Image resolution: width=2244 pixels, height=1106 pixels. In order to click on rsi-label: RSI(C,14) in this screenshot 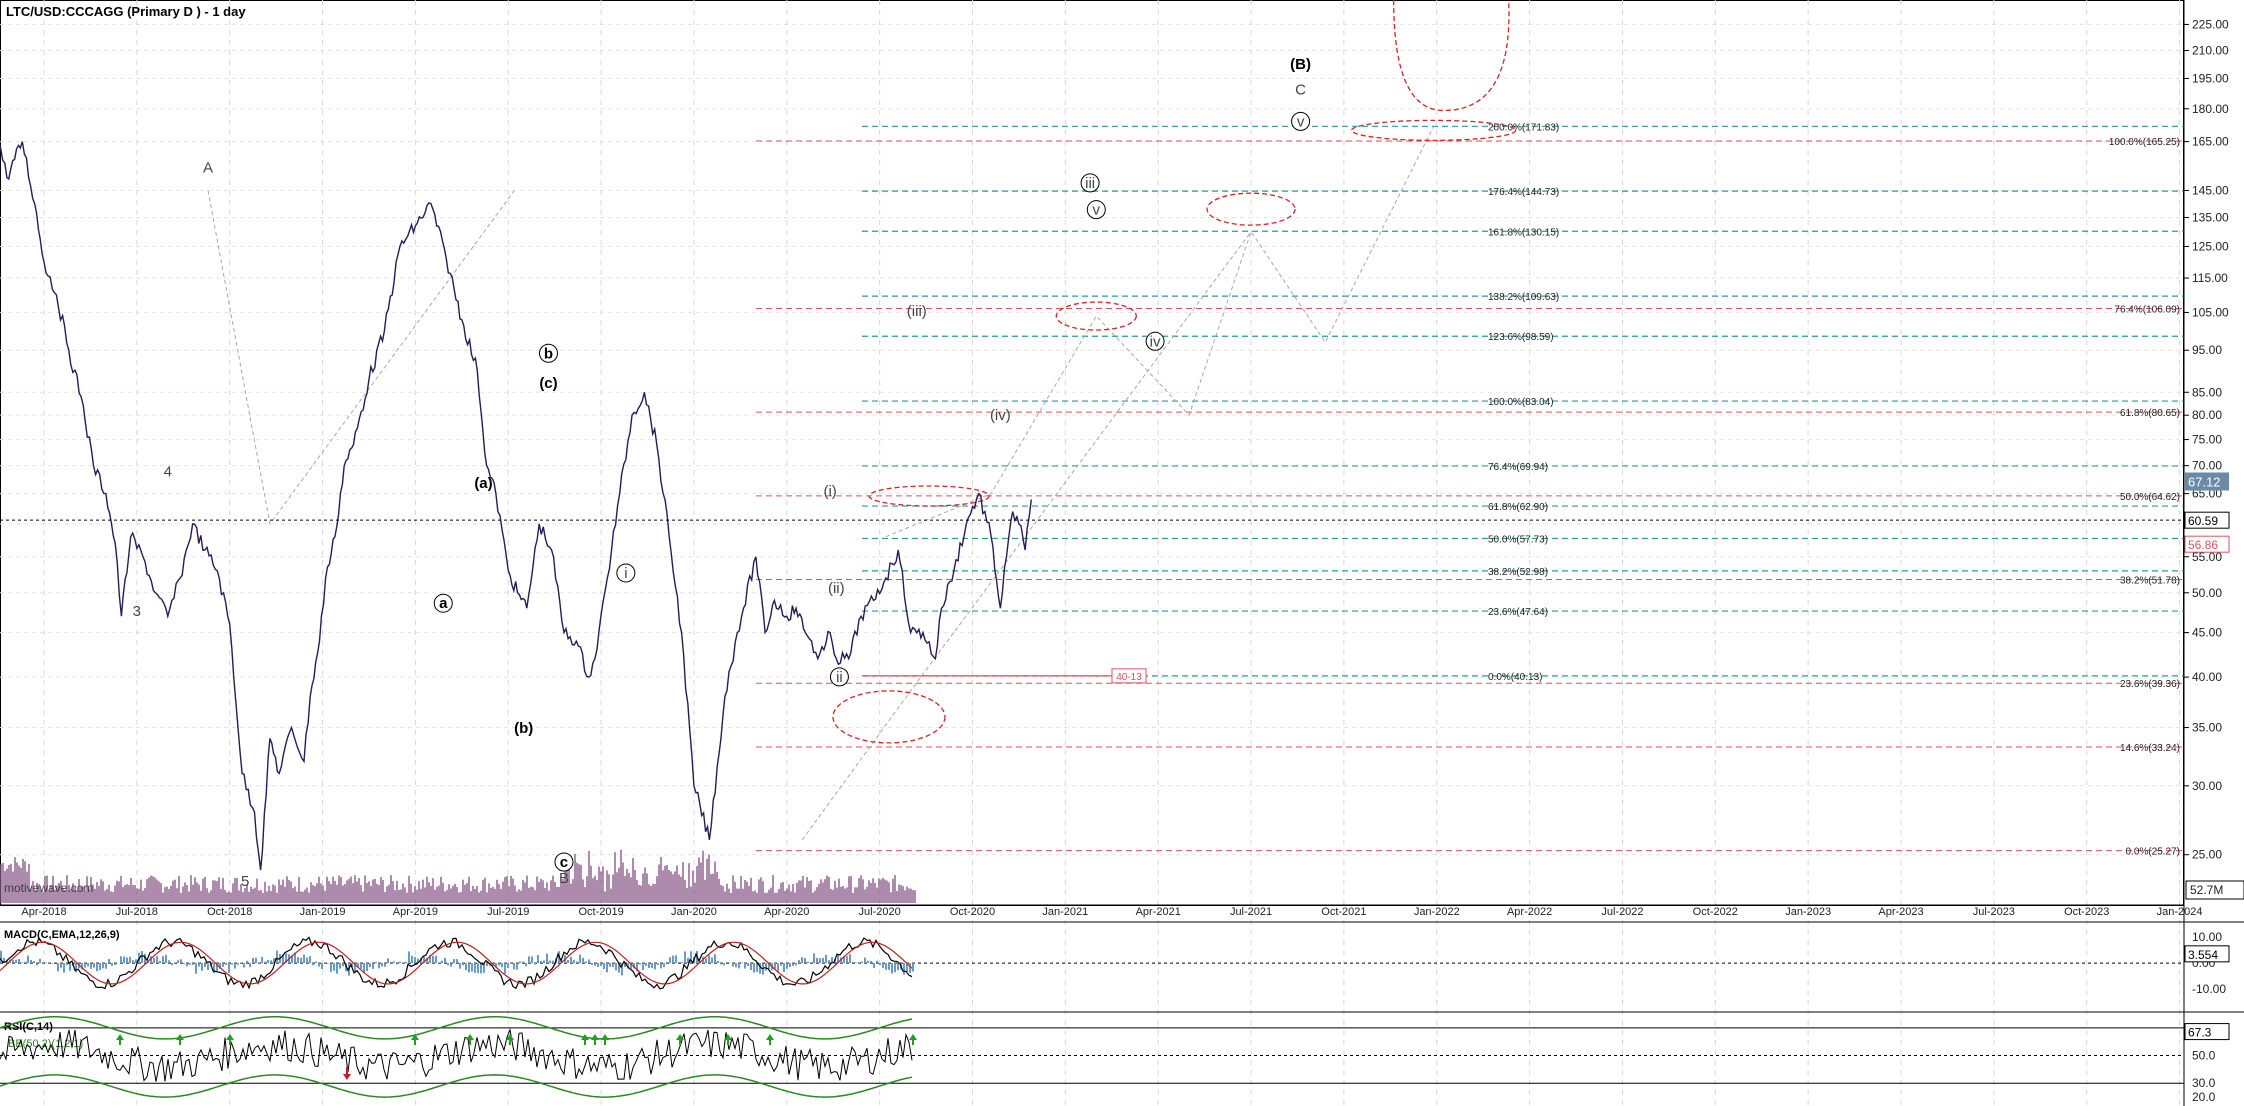, I will do `click(28, 1027)`.